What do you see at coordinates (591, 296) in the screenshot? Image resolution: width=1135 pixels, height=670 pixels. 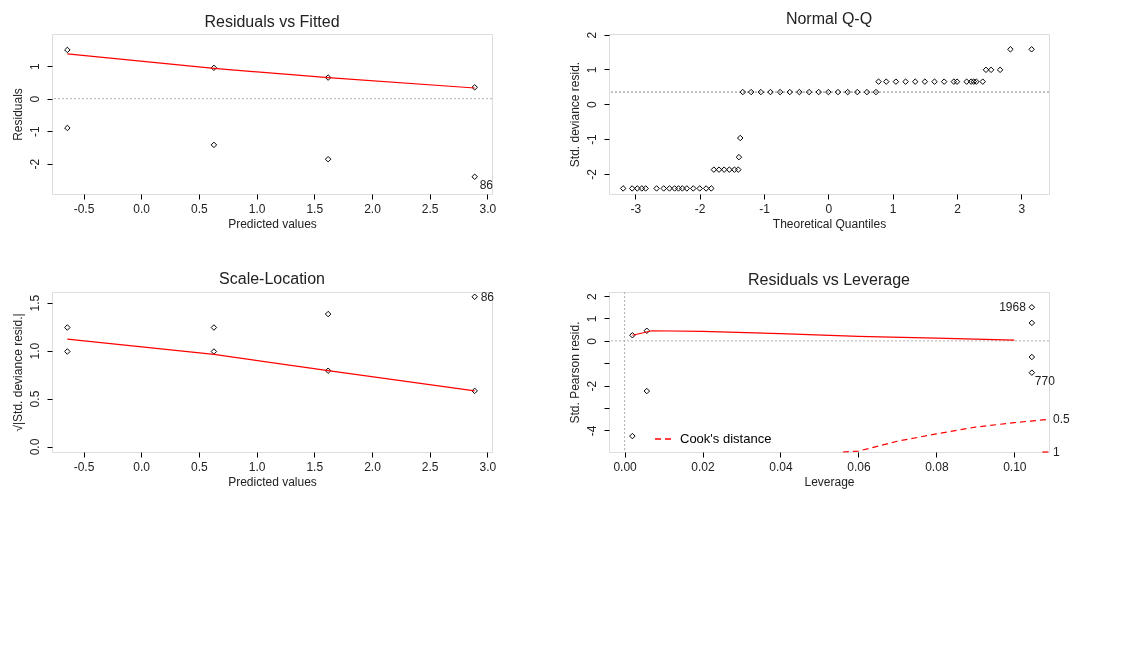 I see `y-tick-label: 2` at bounding box center [591, 296].